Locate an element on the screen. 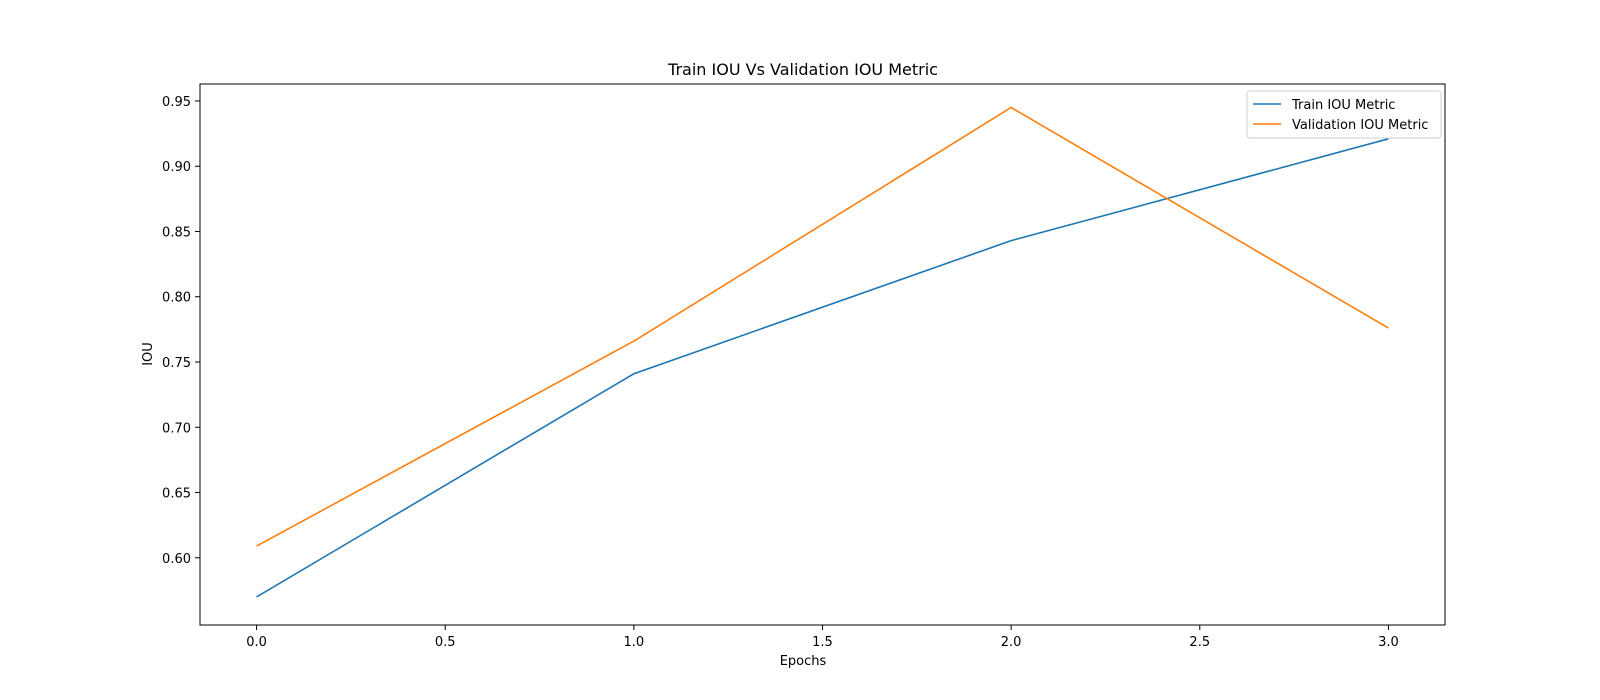 The height and width of the screenshot is (700, 1600). y-tick-label: 0.80 is located at coordinates (176, 298).